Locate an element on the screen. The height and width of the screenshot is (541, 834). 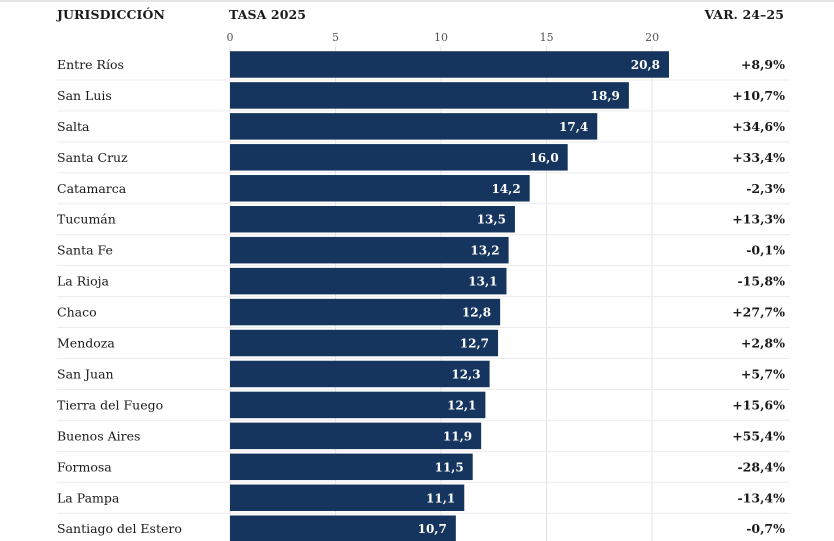
category-label: Chaco is located at coordinates (77, 312).